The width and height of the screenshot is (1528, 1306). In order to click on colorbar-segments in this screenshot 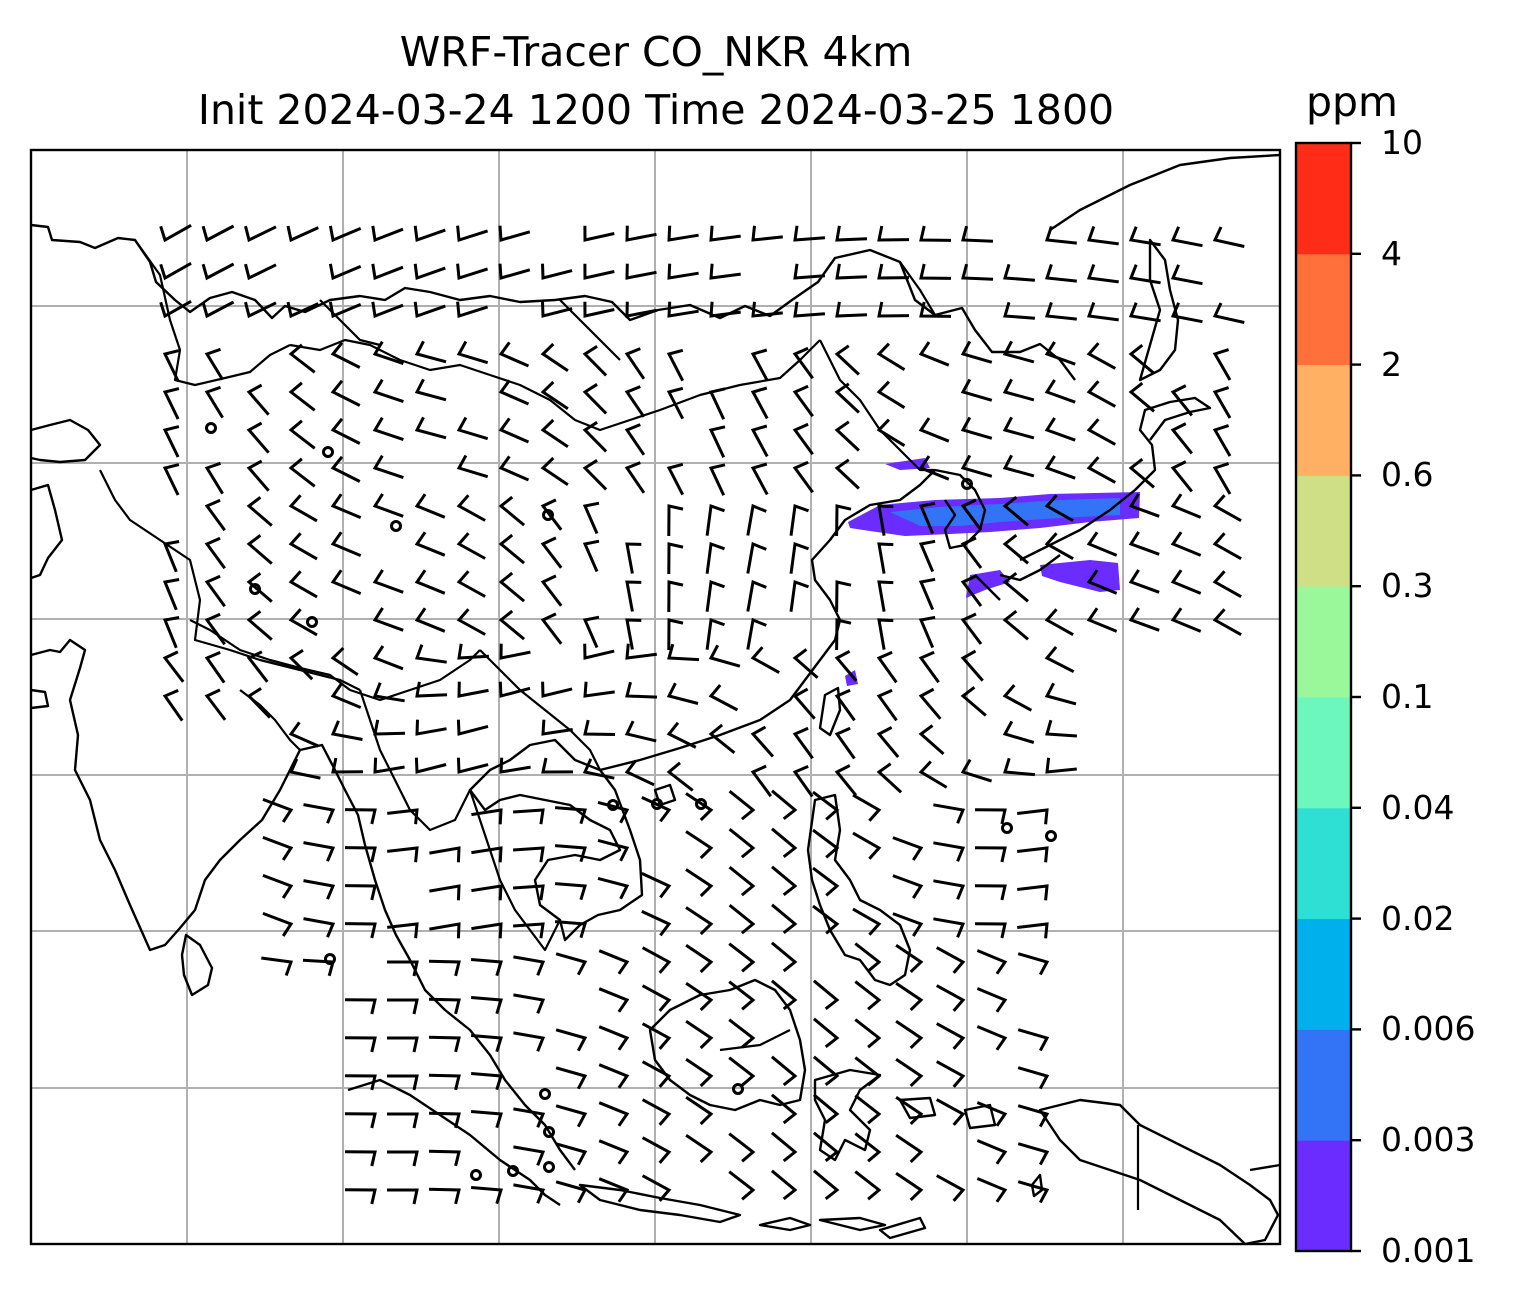, I will do `click(1323, 697)`.